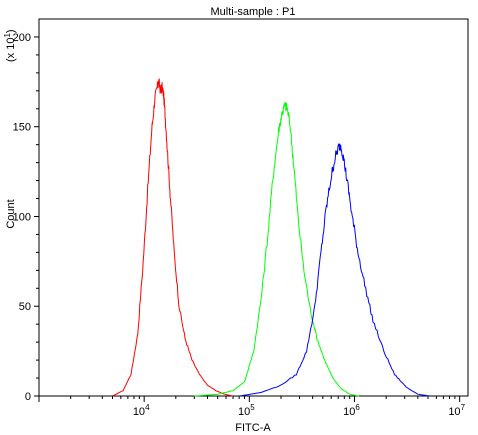 The image size is (478, 435). I want to click on y-tick-label: 0, so click(28, 397).